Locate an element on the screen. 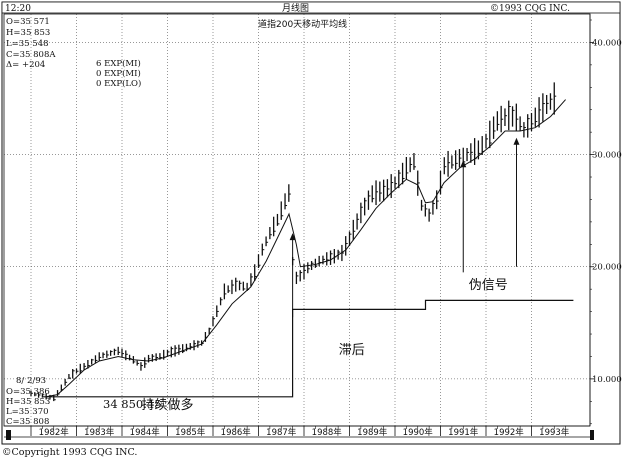 This screenshot has width=622, height=463. stat-low-bottom: L=35 370 is located at coordinates (27, 412).